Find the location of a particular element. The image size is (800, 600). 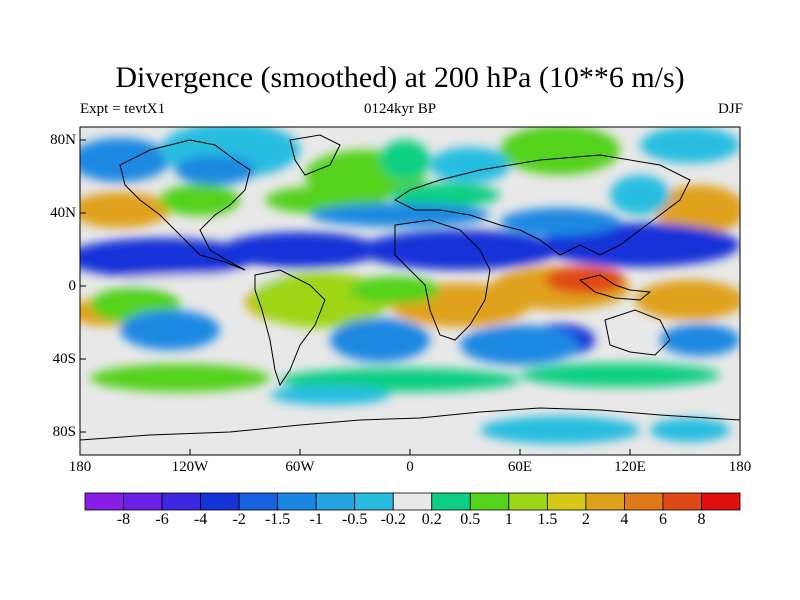

coastline-europe-asia is located at coordinates (542, 205).